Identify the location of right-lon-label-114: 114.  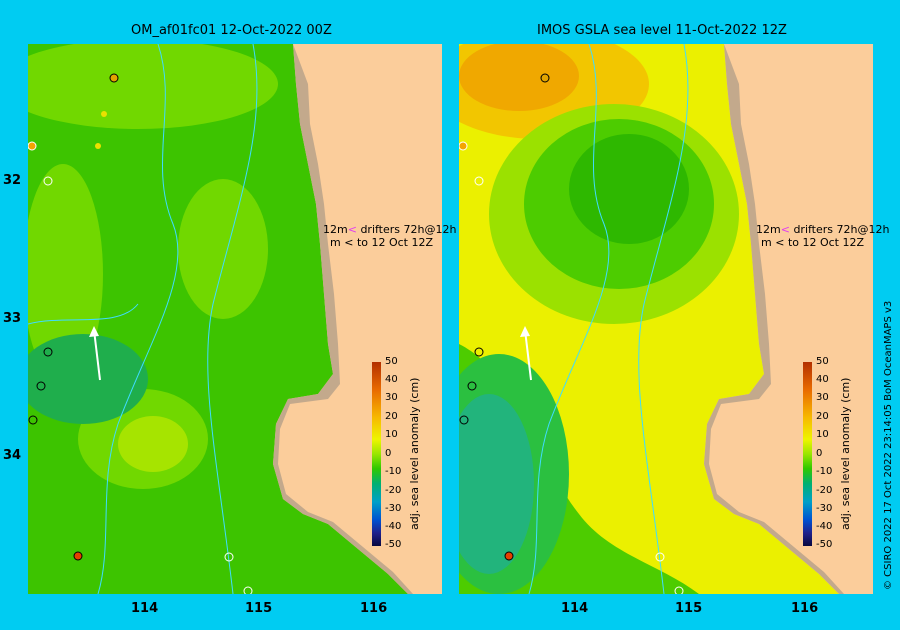
(575, 608).